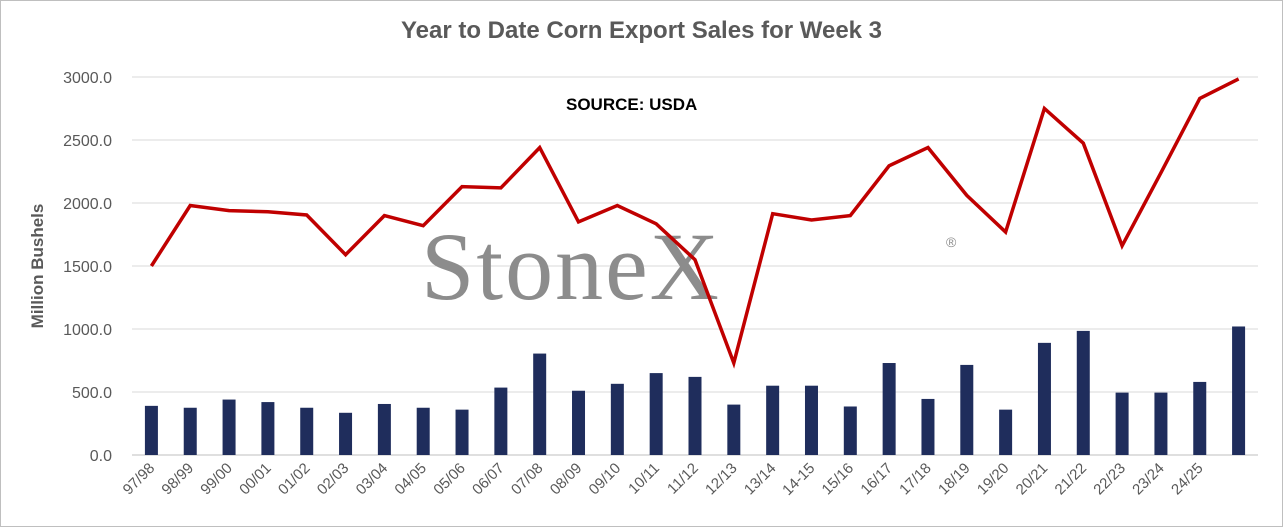  I want to click on x-tick-label: 18/19, so click(954, 479).